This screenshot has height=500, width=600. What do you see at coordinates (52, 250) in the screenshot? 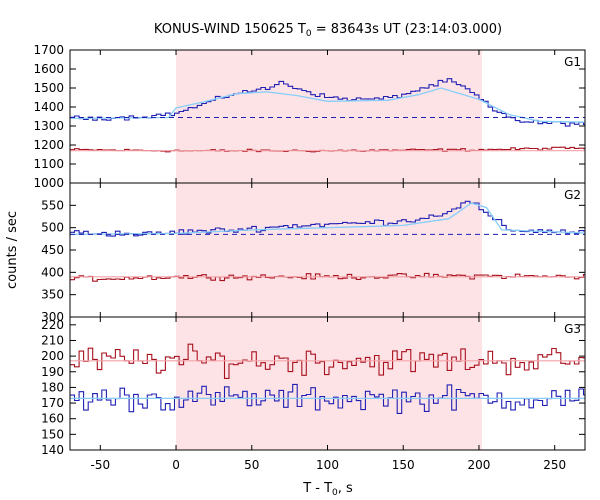
I see `y-tick-label: 450` at bounding box center [52, 250].